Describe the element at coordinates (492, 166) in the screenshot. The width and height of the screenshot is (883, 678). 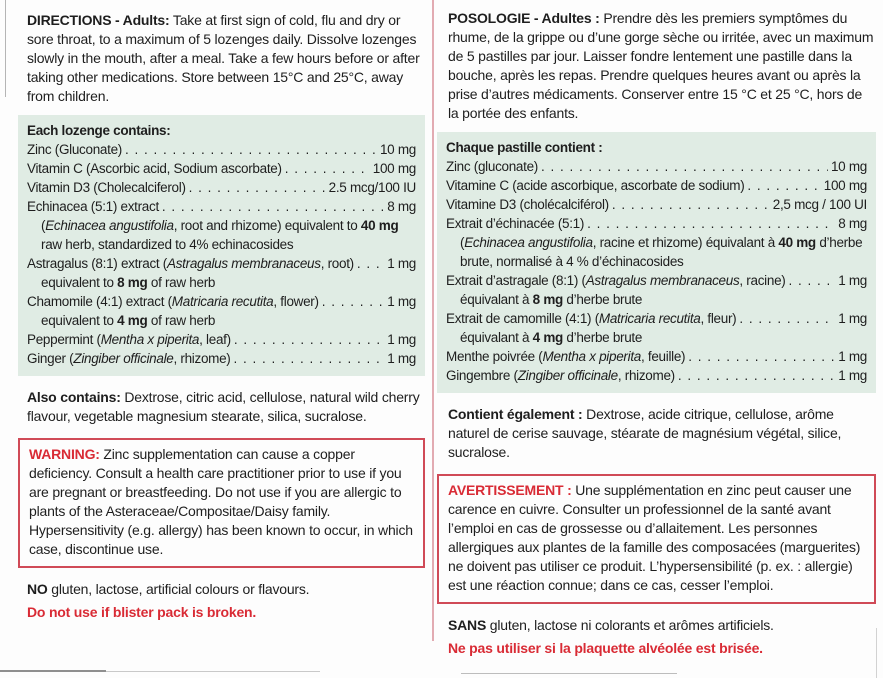
I see `ingredient-name-pre: Zinc (gluconate)` at that location.